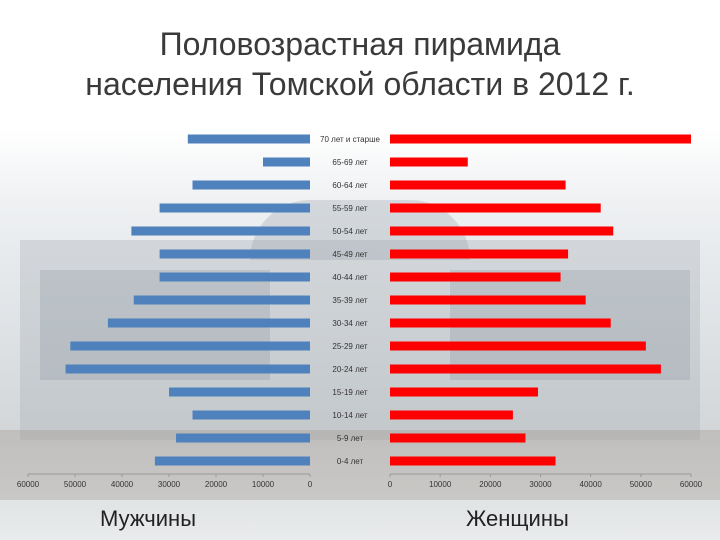 This screenshot has height=540, width=720. I want to click on male-tick-label: 30000, so click(169, 484).